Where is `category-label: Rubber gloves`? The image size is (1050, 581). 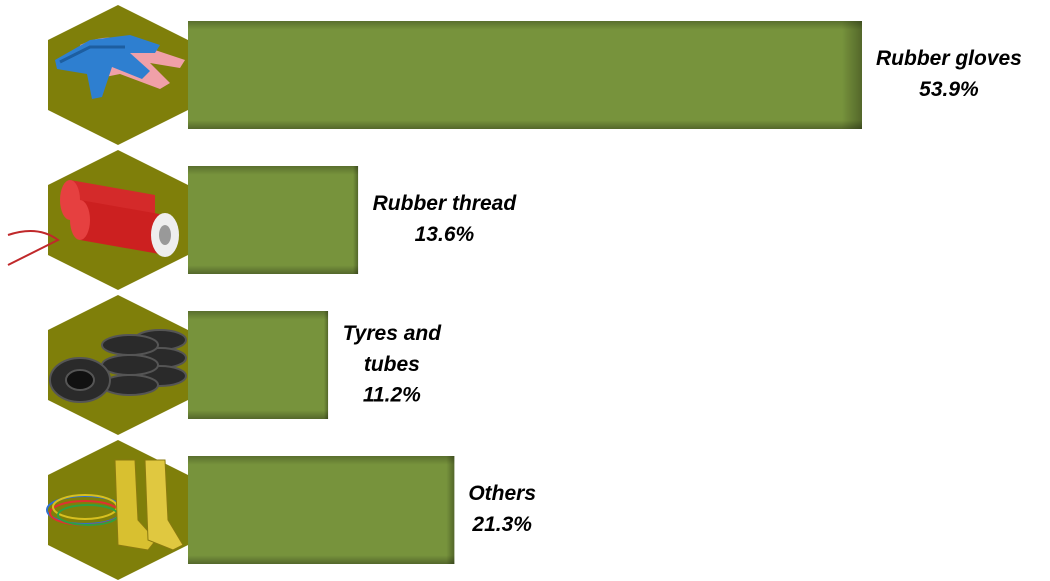
category-label: Rubber gloves is located at coordinates (949, 58).